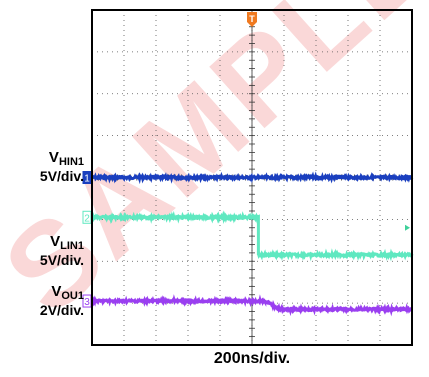 Image resolution: width=429 pixels, height=377 pixels. I want to click on channel-marker-label: 1, so click(87, 179).